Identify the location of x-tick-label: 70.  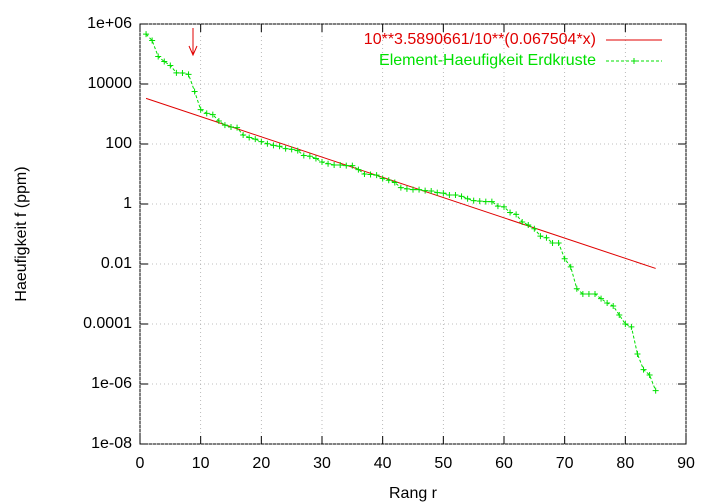
(565, 463).